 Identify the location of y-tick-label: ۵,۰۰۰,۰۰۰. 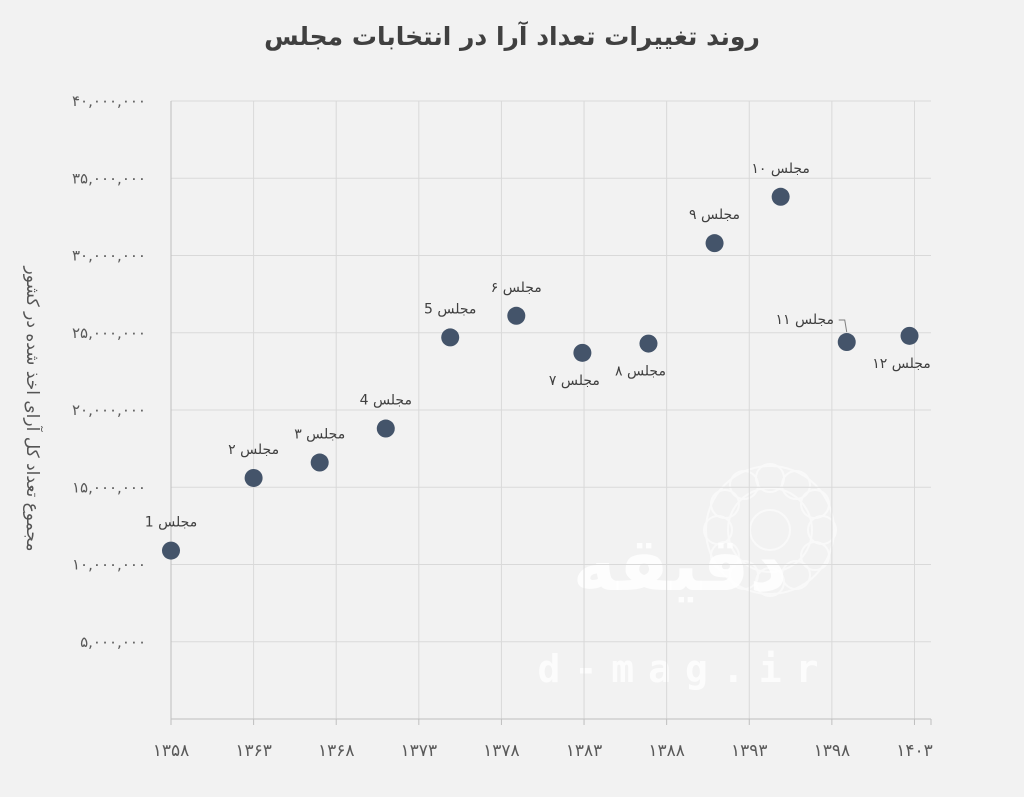
(113, 642).